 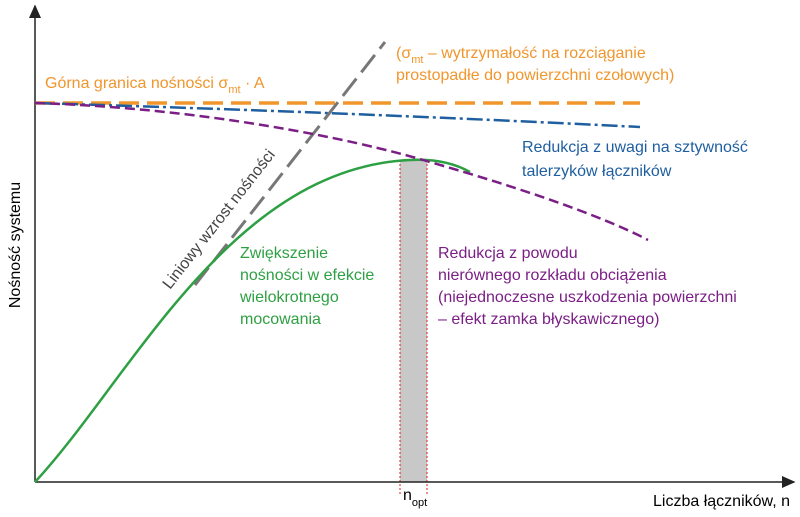 What do you see at coordinates (721, 501) in the screenshot?
I see `x-axis-label: Liczba łączników, n` at bounding box center [721, 501].